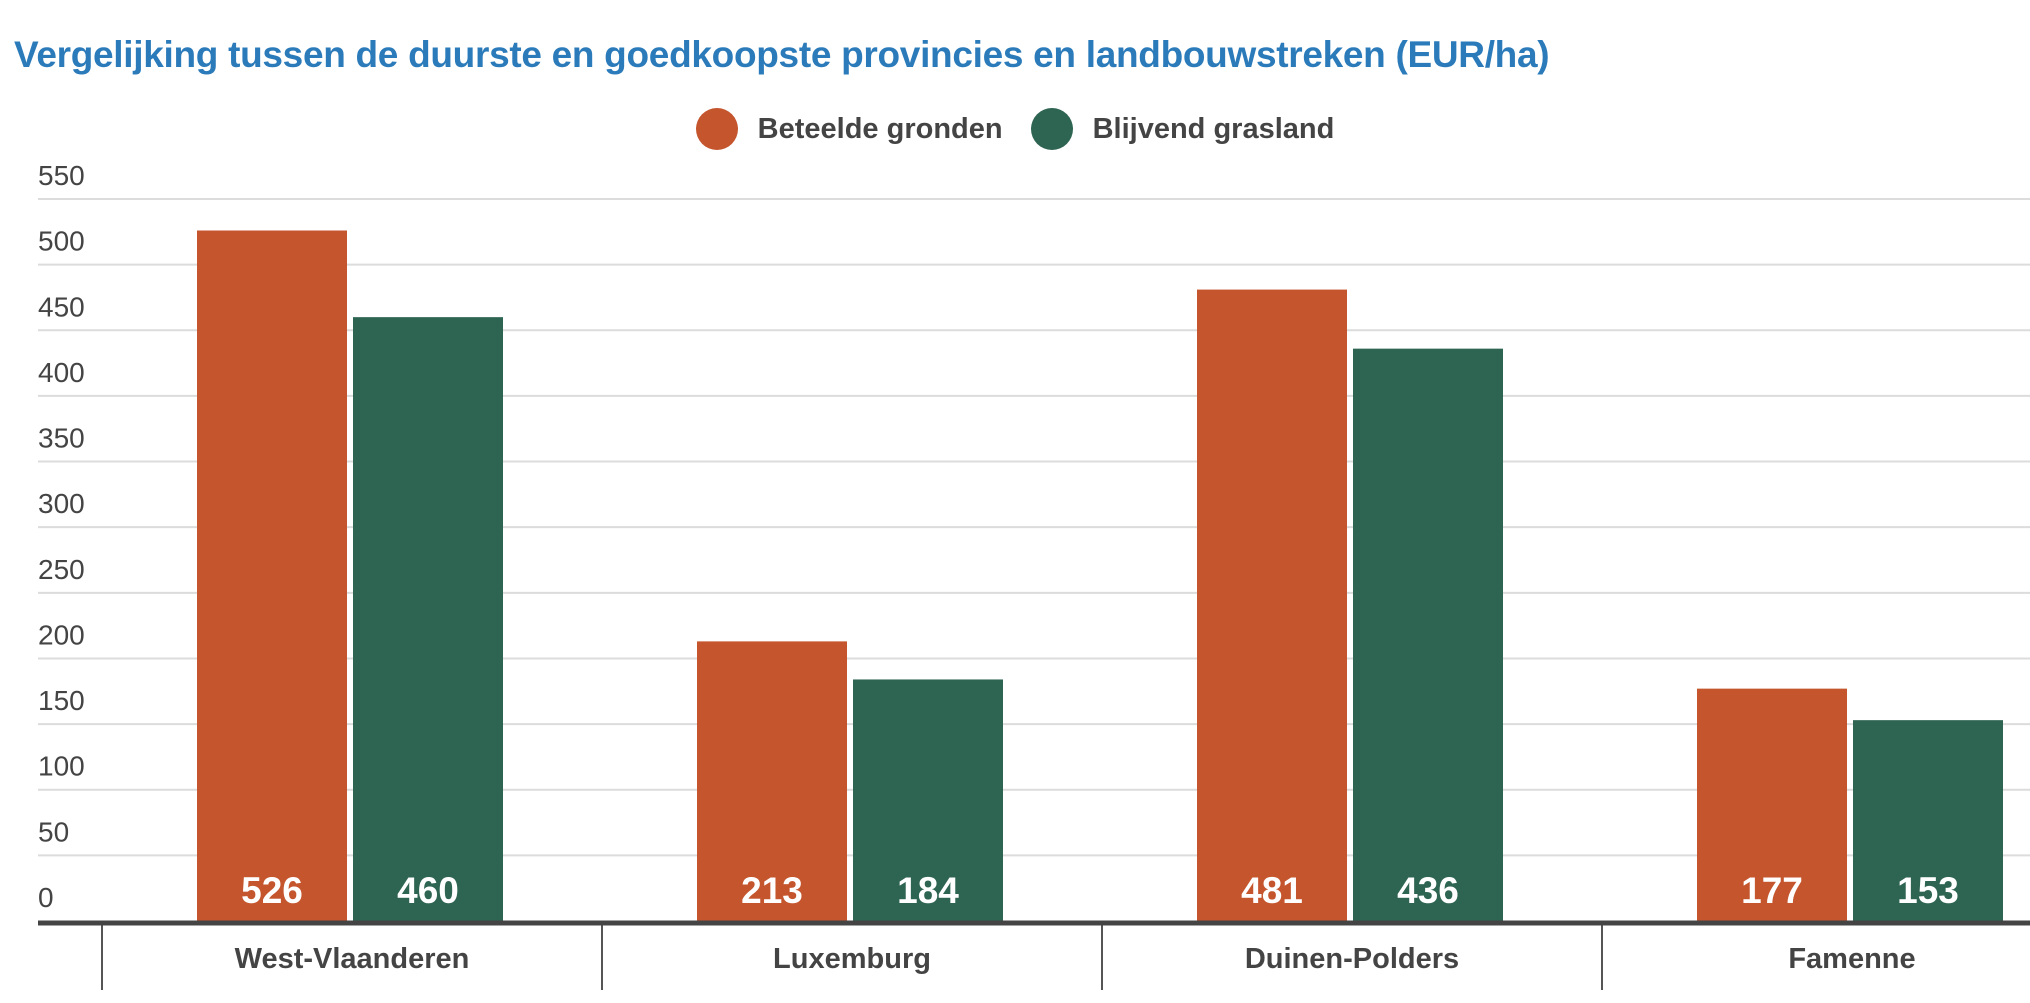 The width and height of the screenshot is (2030, 1003). I want to click on y-tick-label: 50, so click(53, 831).